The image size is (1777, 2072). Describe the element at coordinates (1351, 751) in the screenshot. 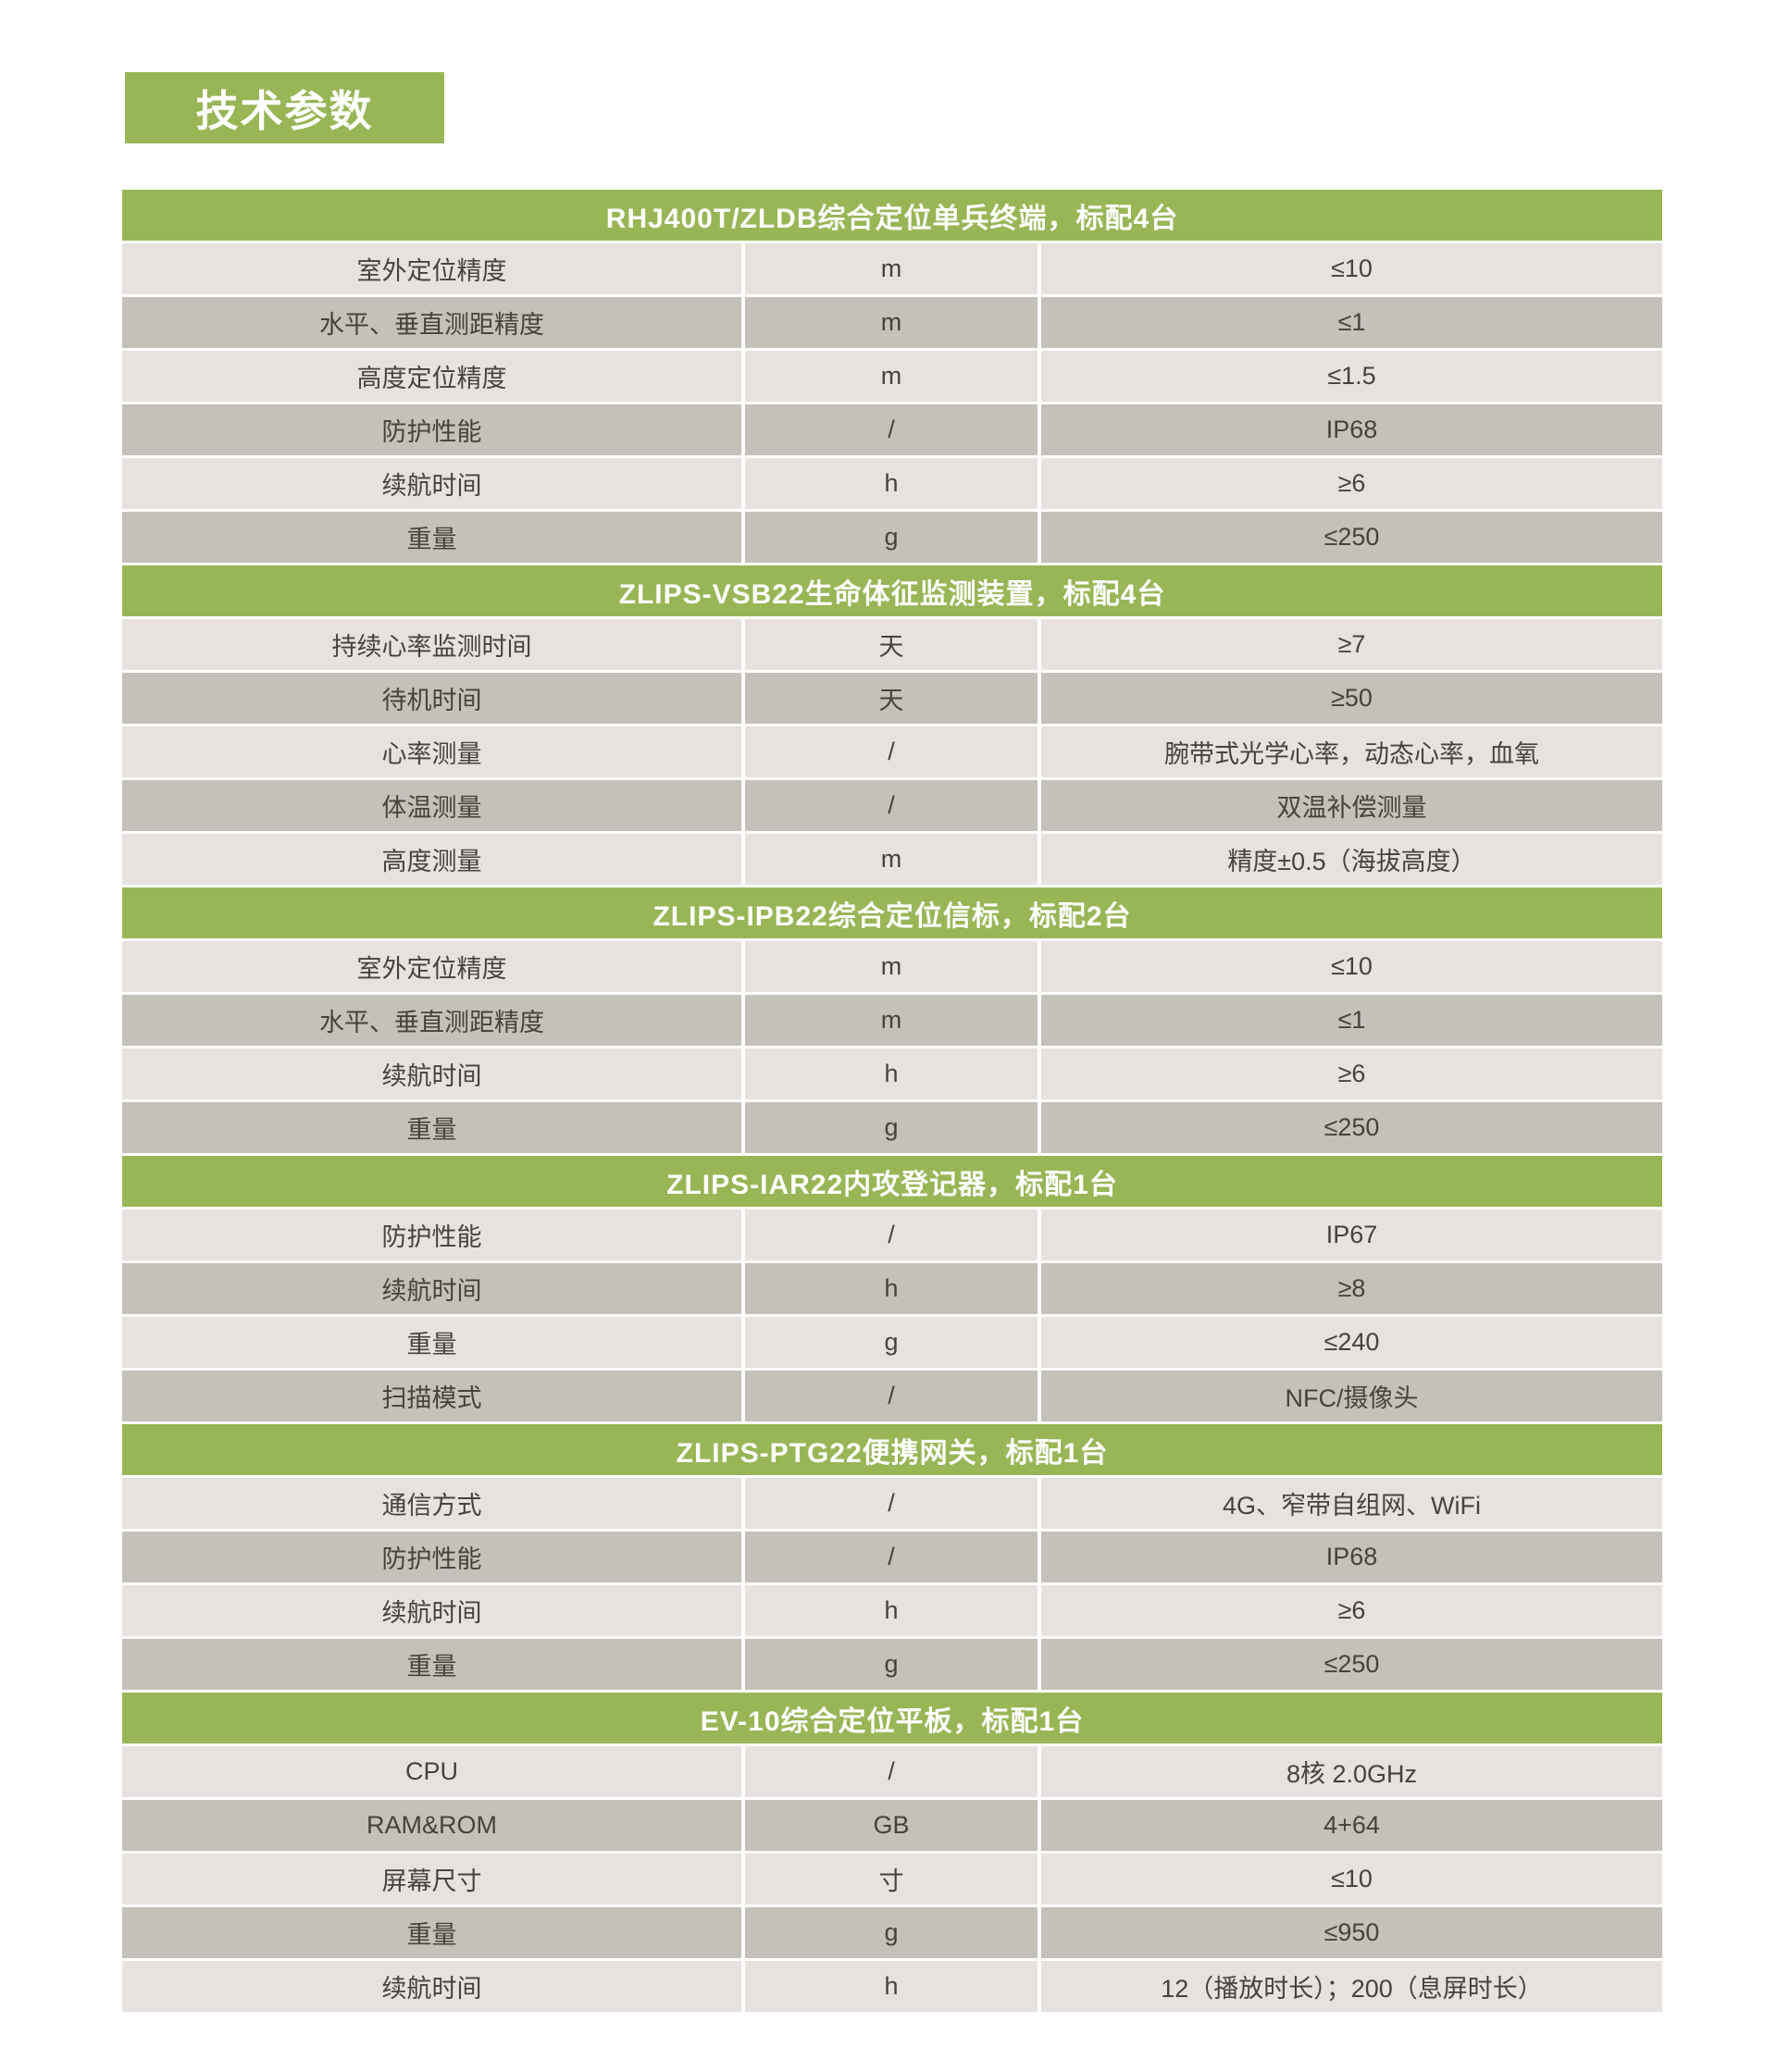

I see `spec-value-cell: 腕带式光学心率，动态心率，血氧` at that location.